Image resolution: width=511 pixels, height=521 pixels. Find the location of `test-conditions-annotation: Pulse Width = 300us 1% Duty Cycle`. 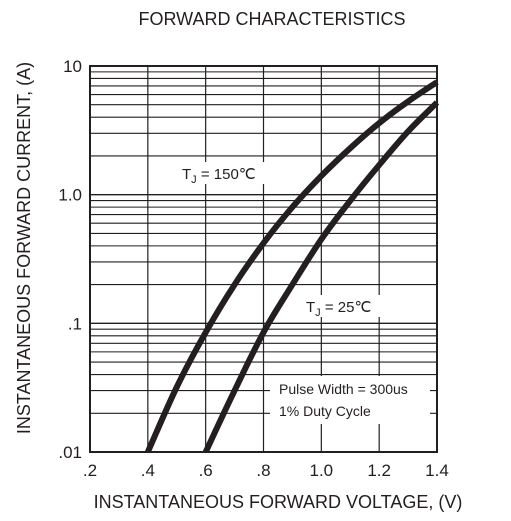

test-conditions-annotation: Pulse Width = 300us 1% Duty Cycle is located at coordinates (350, 400).